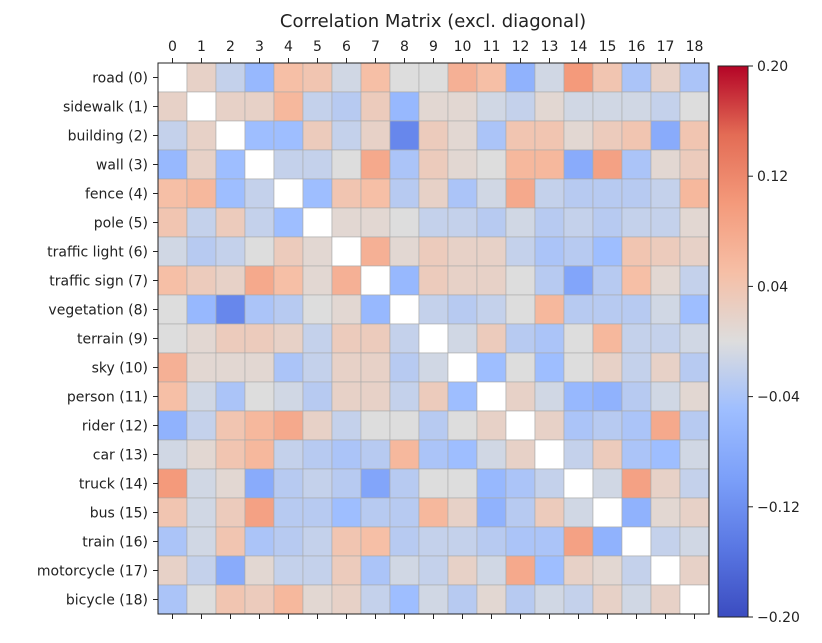  Describe the element at coordinates (259, 47) in the screenshot. I see `x-tick-label: 3` at that location.